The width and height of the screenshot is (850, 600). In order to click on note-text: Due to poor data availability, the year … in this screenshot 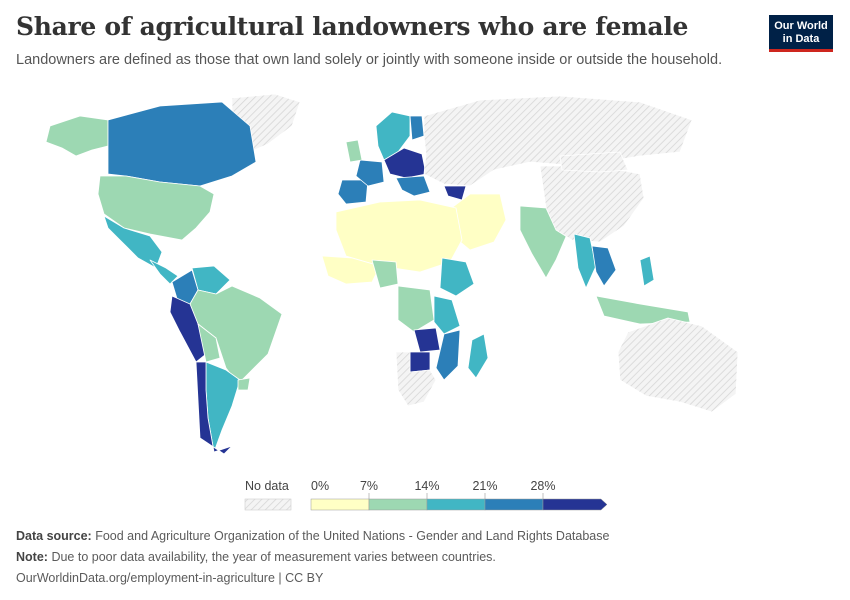, I will do `click(273, 557)`.